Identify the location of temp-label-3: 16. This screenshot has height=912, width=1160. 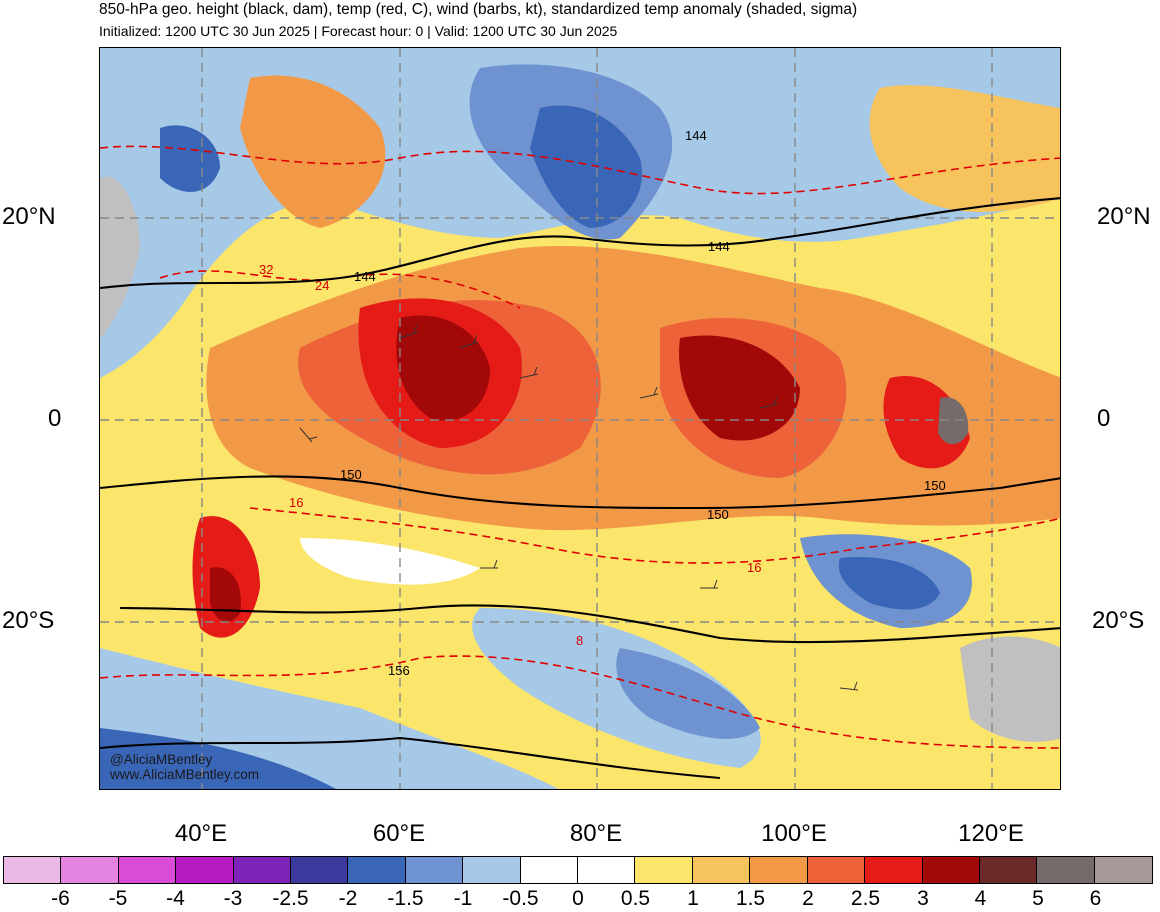
(296, 502).